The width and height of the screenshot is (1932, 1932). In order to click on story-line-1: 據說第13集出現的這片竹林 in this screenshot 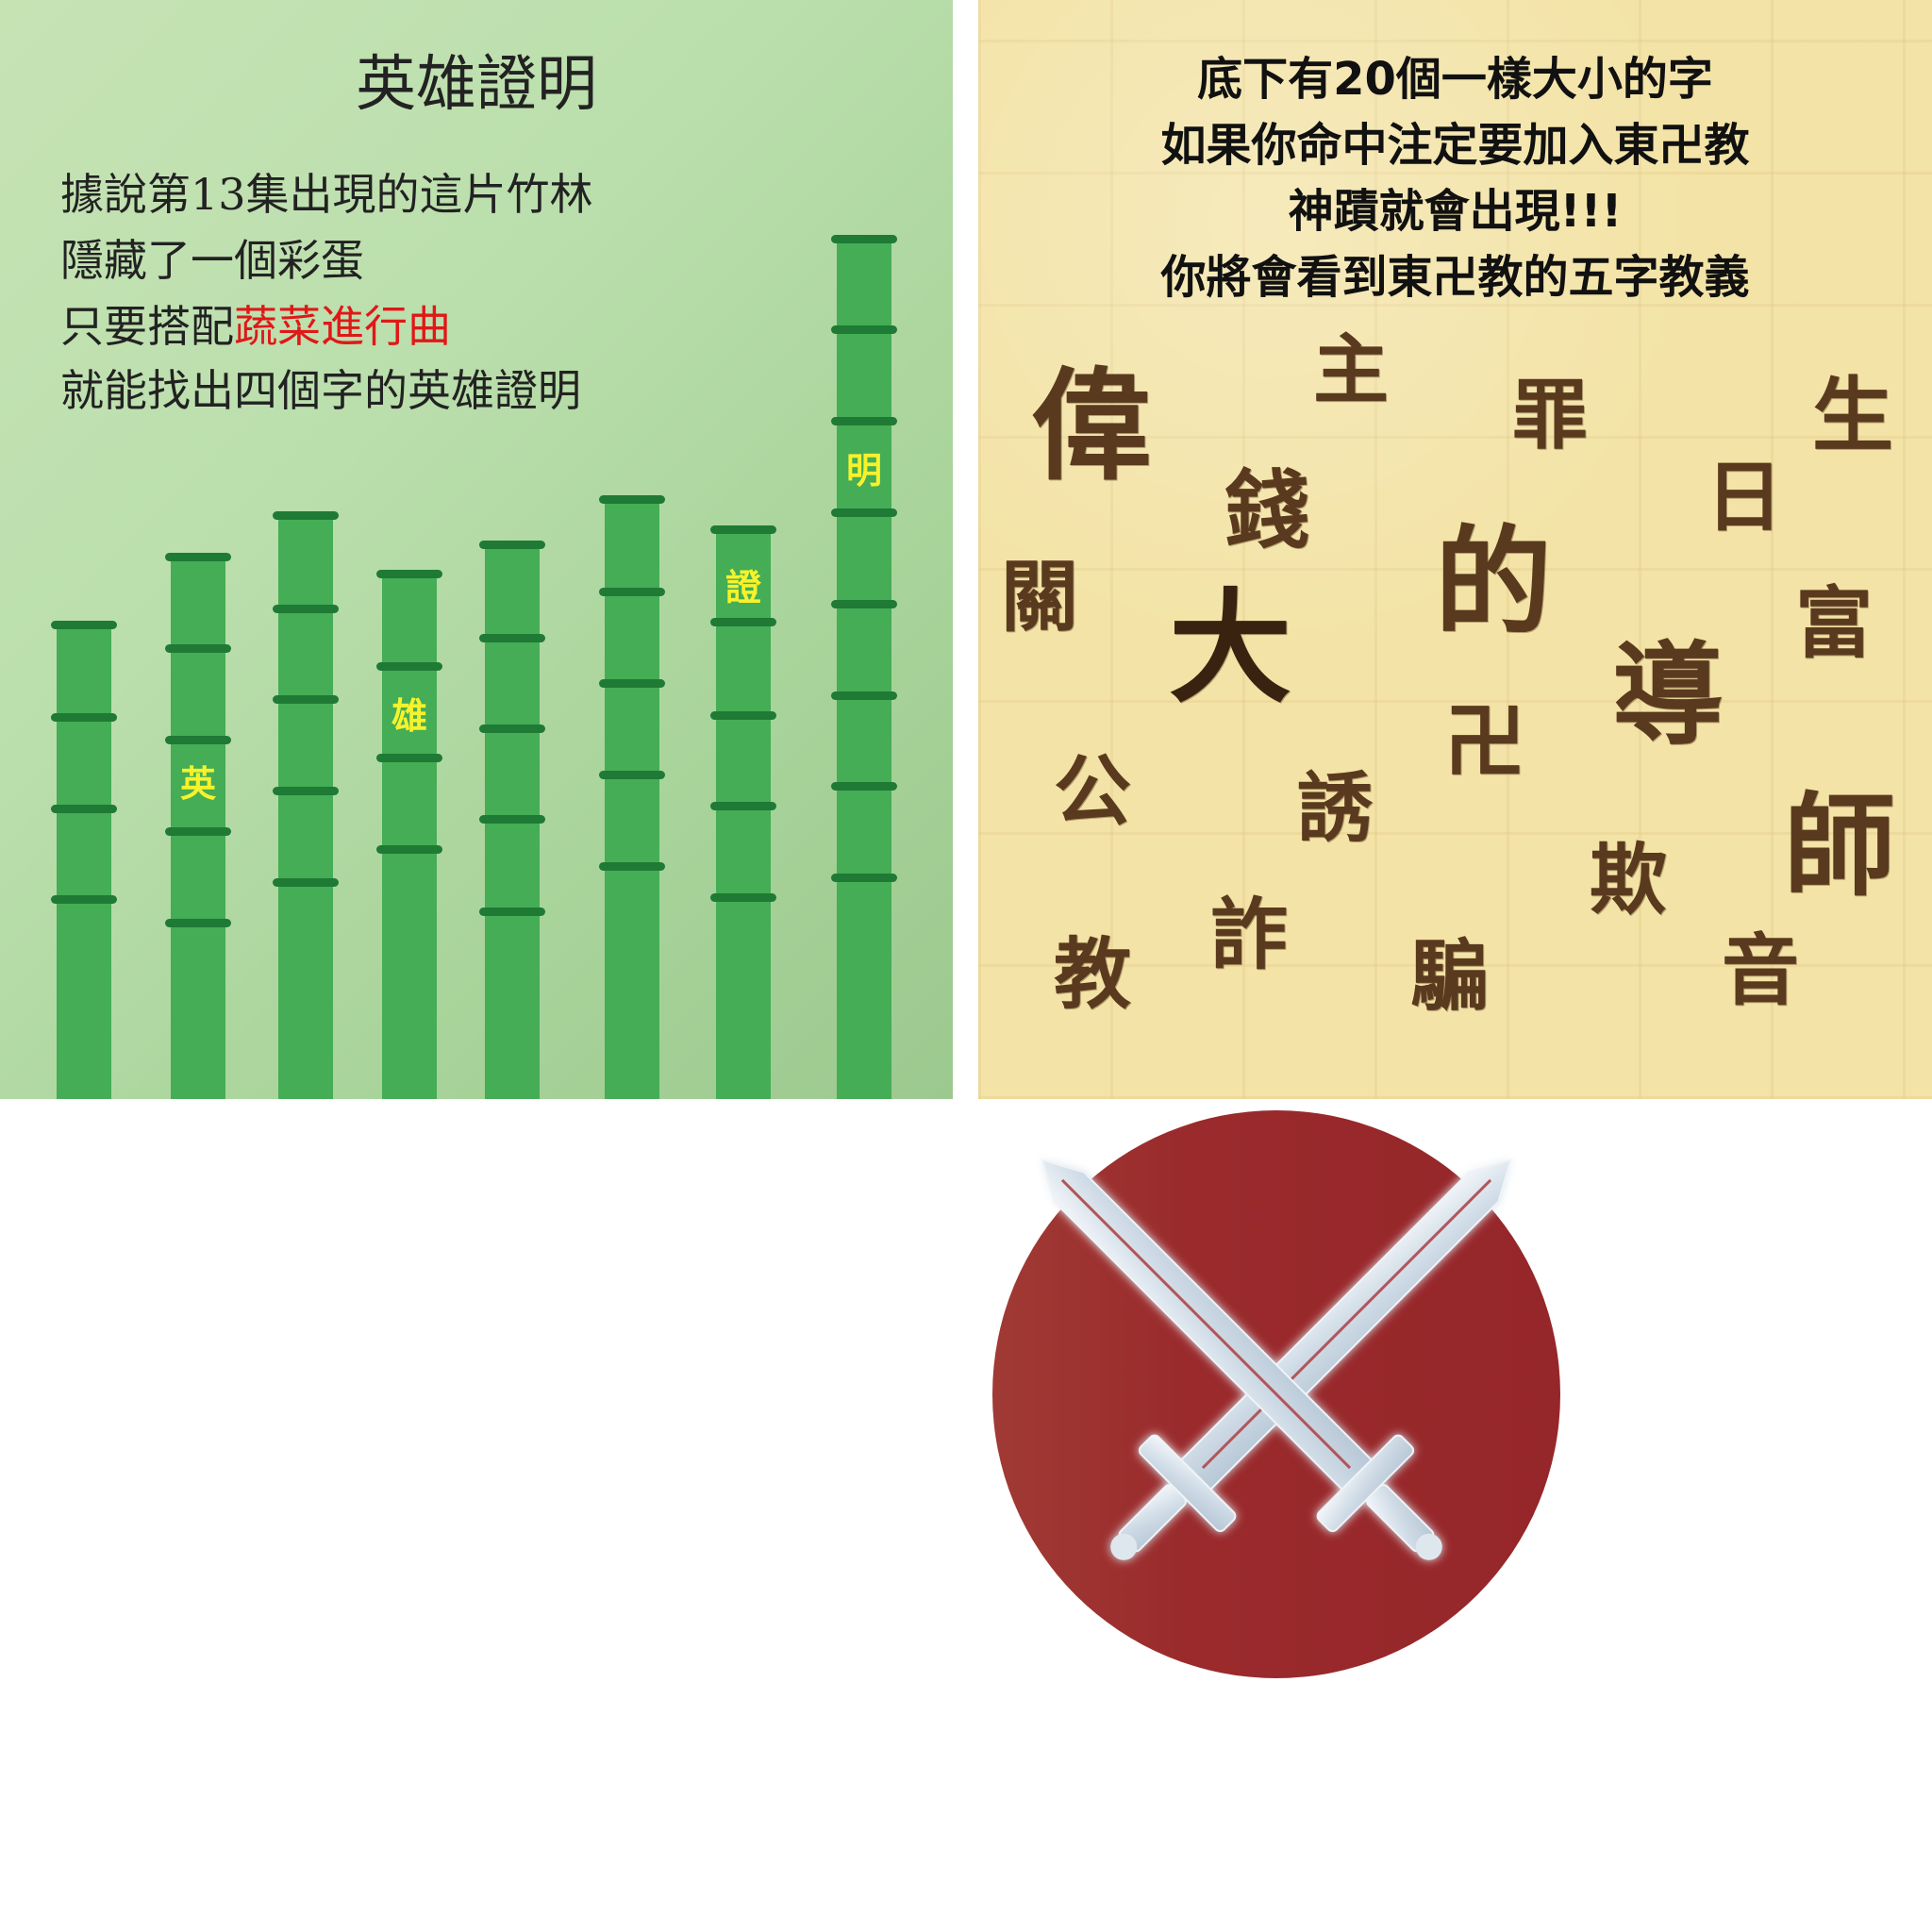, I will do `click(326, 194)`.